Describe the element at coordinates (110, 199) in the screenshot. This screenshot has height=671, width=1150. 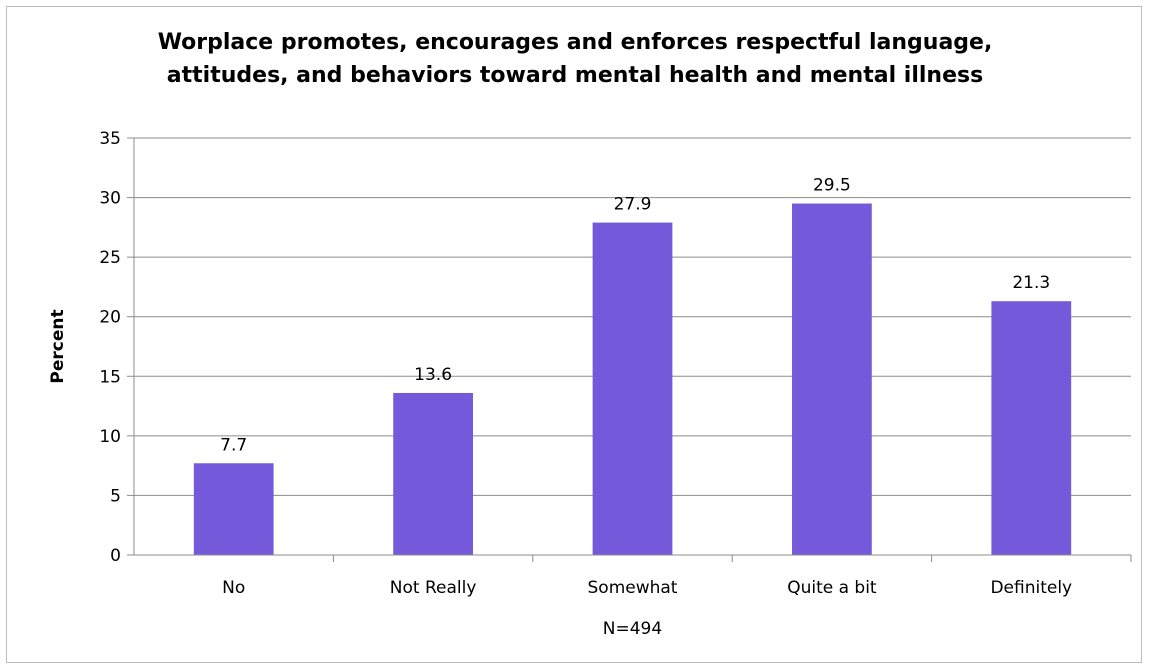
I see `y-tick-label: 30` at that location.